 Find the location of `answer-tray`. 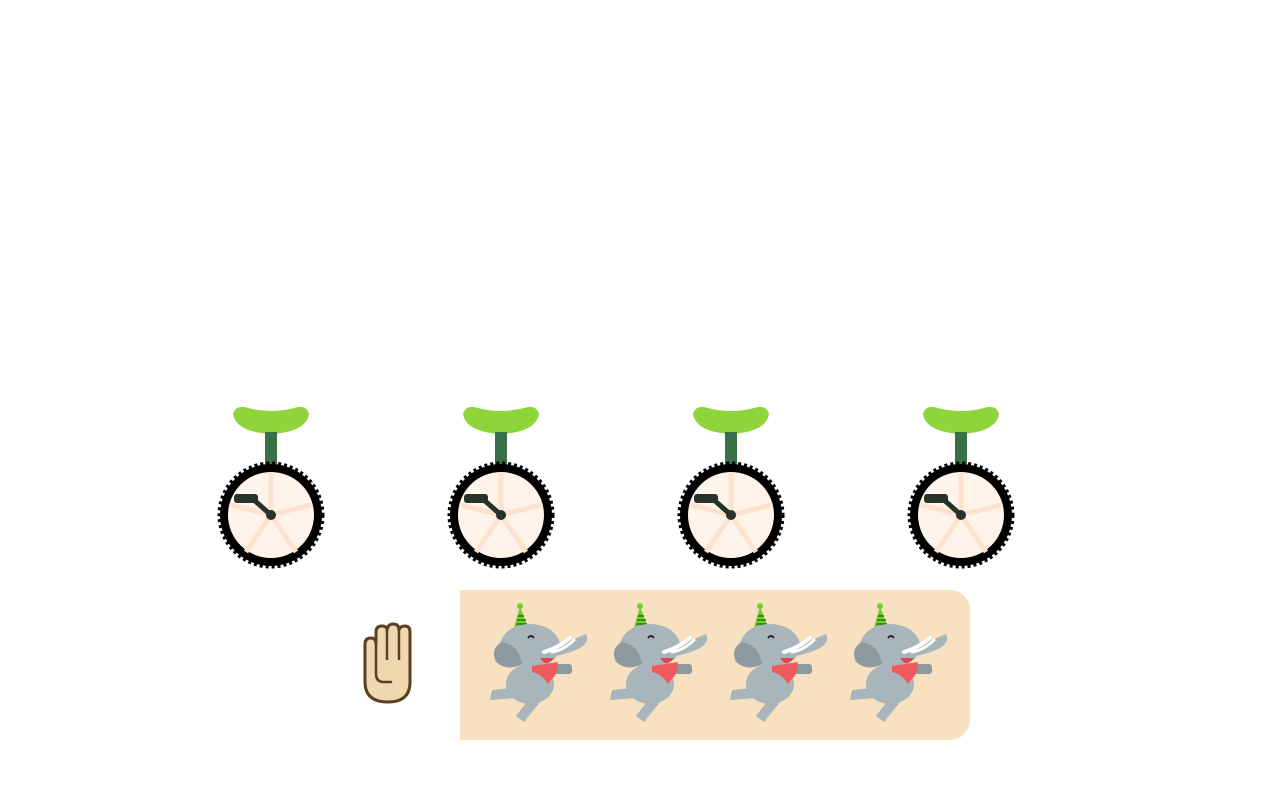

answer-tray is located at coordinates (640, 665).